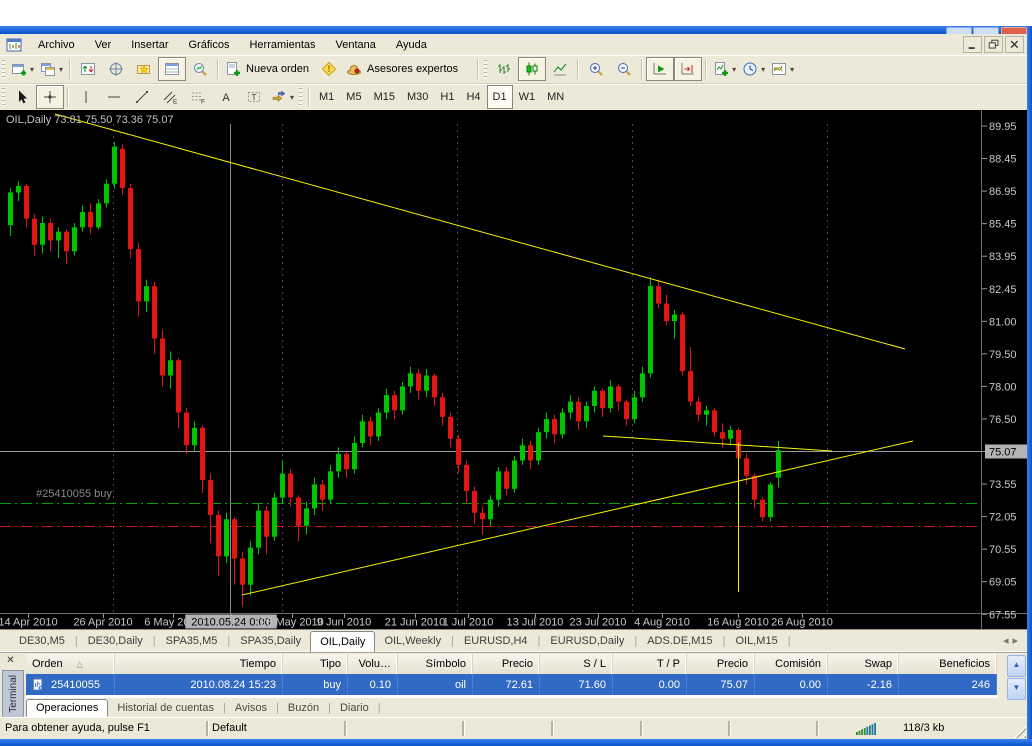  What do you see at coordinates (384, 97) in the screenshot?
I see `timeframe-button-M15: M15` at bounding box center [384, 97].